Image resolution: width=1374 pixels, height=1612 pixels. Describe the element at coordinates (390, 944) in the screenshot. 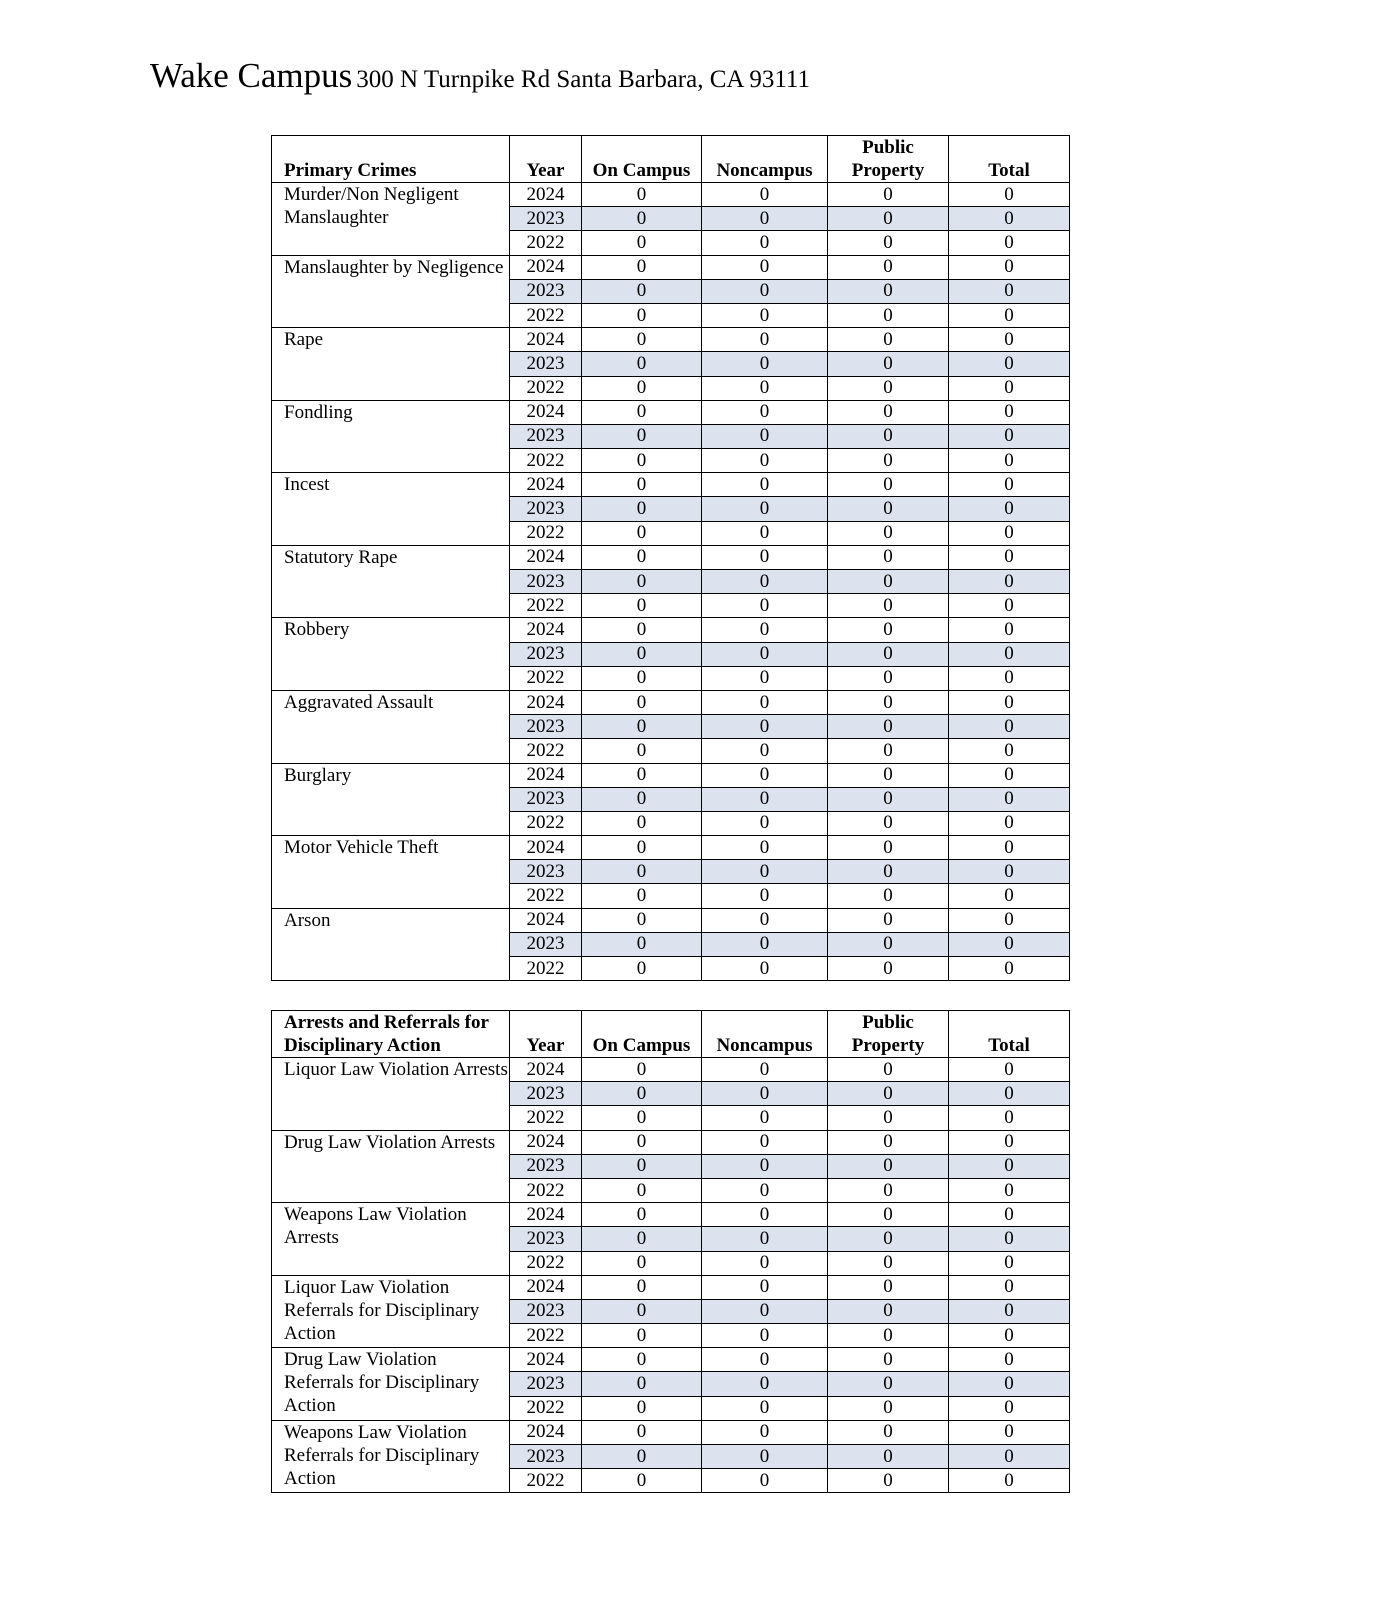

I see `category-label: Arson` at that location.